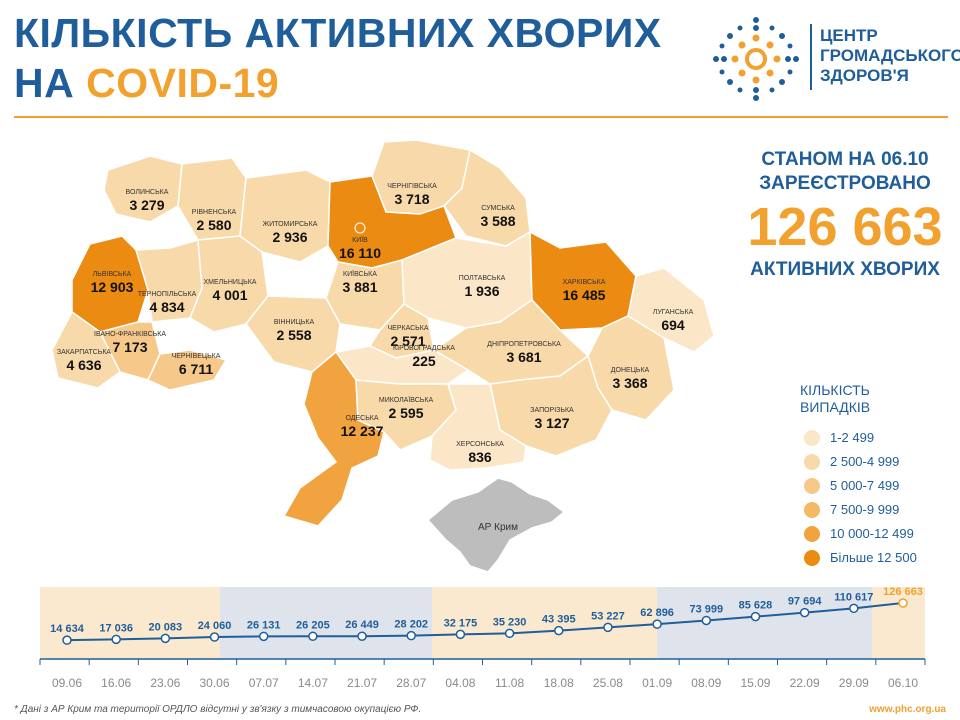 This screenshot has width=960, height=720. I want to click on data-label: 28 202, so click(411, 625).